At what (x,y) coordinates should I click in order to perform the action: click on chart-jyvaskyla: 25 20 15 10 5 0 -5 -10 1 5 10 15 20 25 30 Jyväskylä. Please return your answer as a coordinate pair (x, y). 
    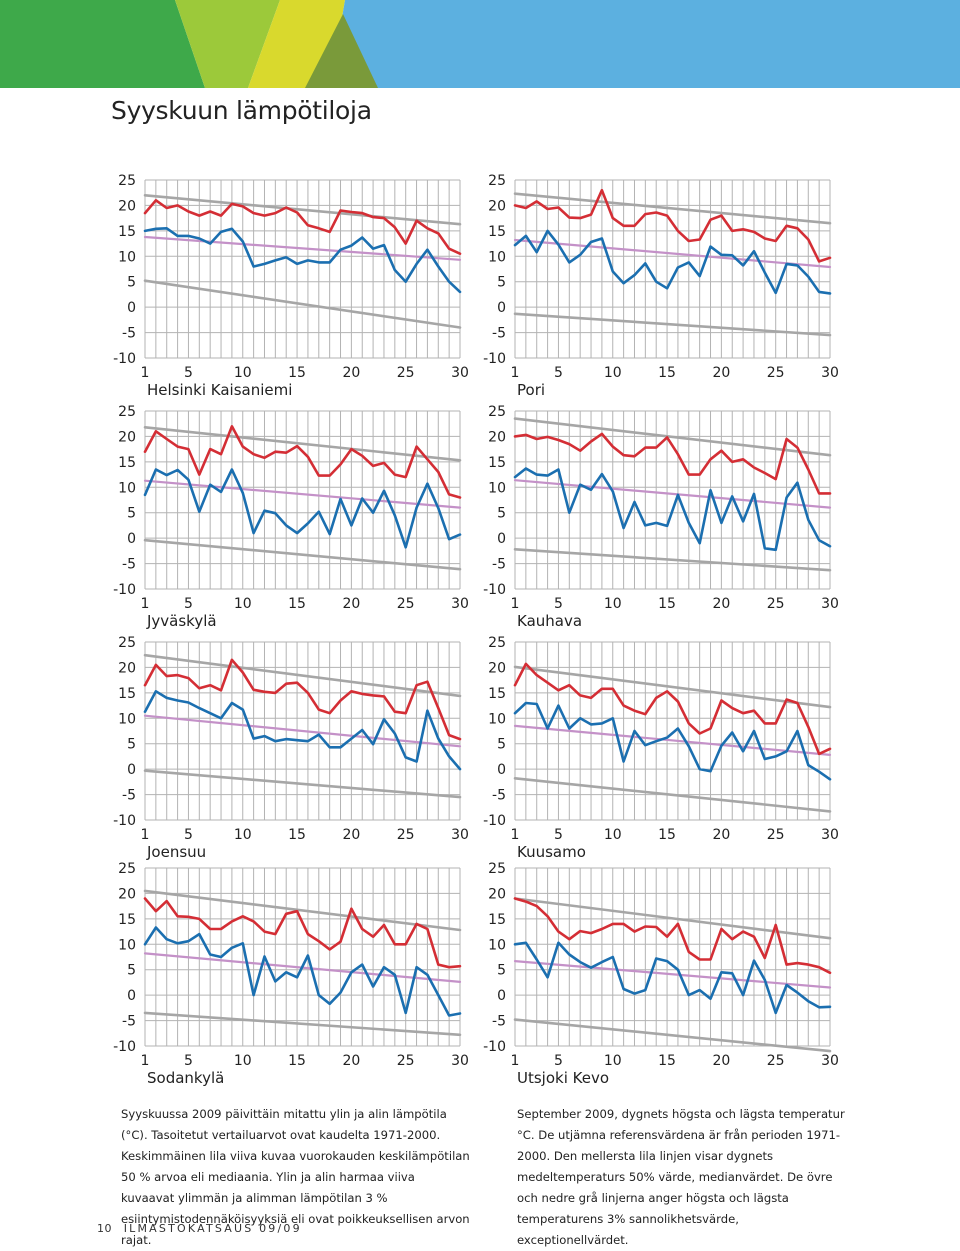
    Looking at the image, I should click on (288, 515).